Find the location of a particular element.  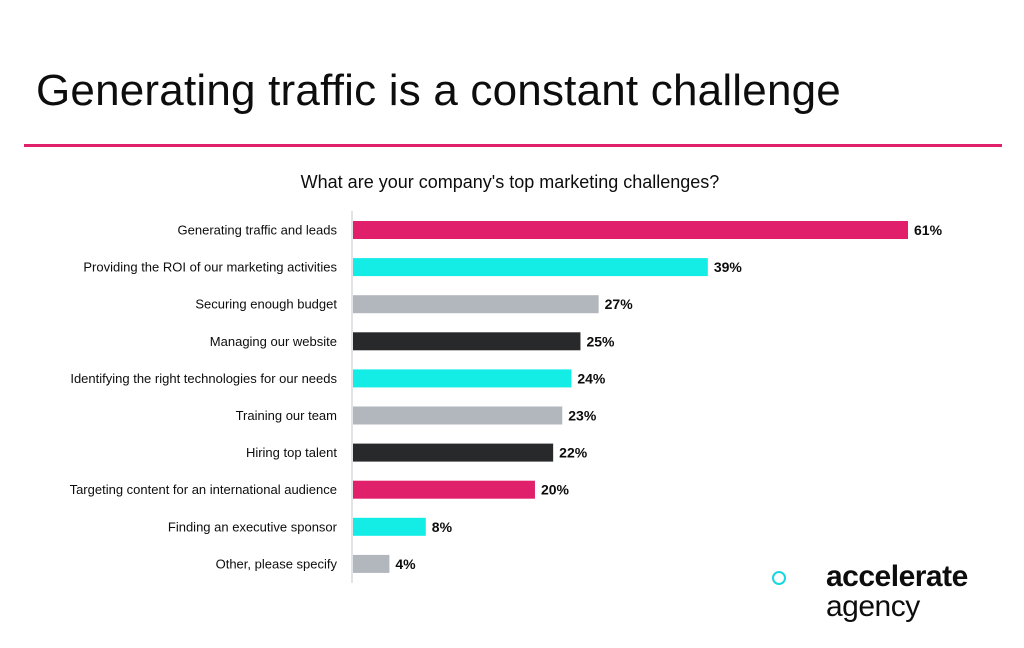

bar-value-label: 22% is located at coordinates (573, 453).